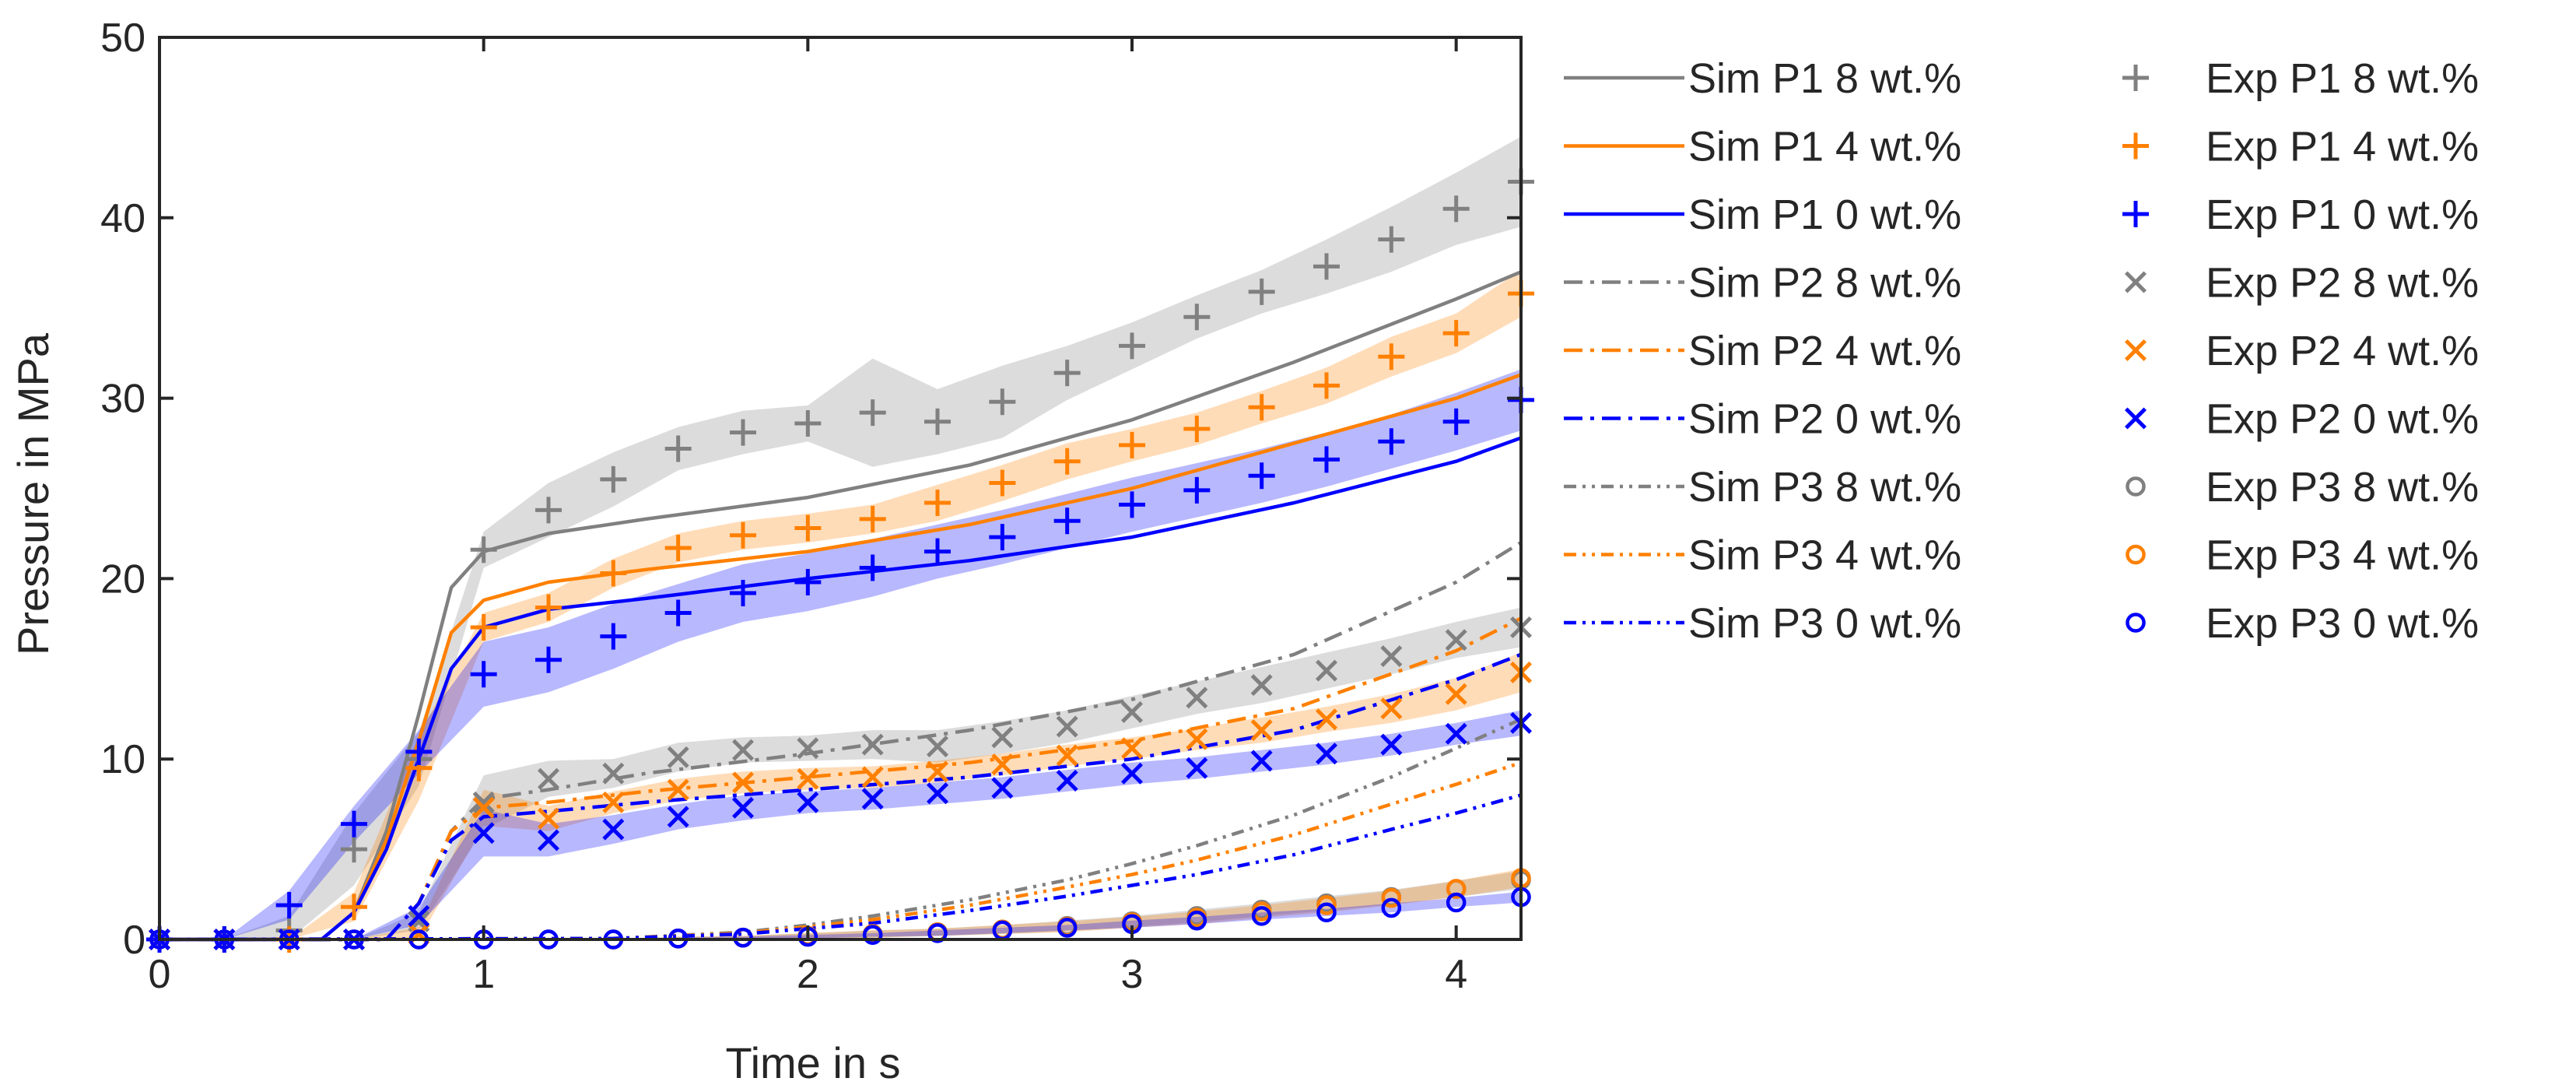 The image size is (2576, 1092). I want to click on legend-label: Sim P3 4 wt.%, so click(1825, 555).